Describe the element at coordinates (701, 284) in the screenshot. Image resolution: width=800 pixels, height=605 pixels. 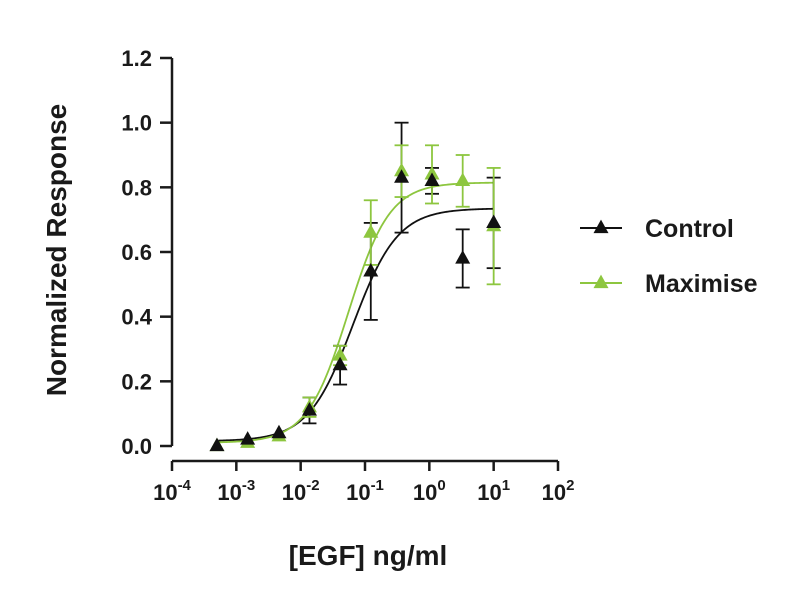
I see `legend-label-maximise: Maximise` at that location.